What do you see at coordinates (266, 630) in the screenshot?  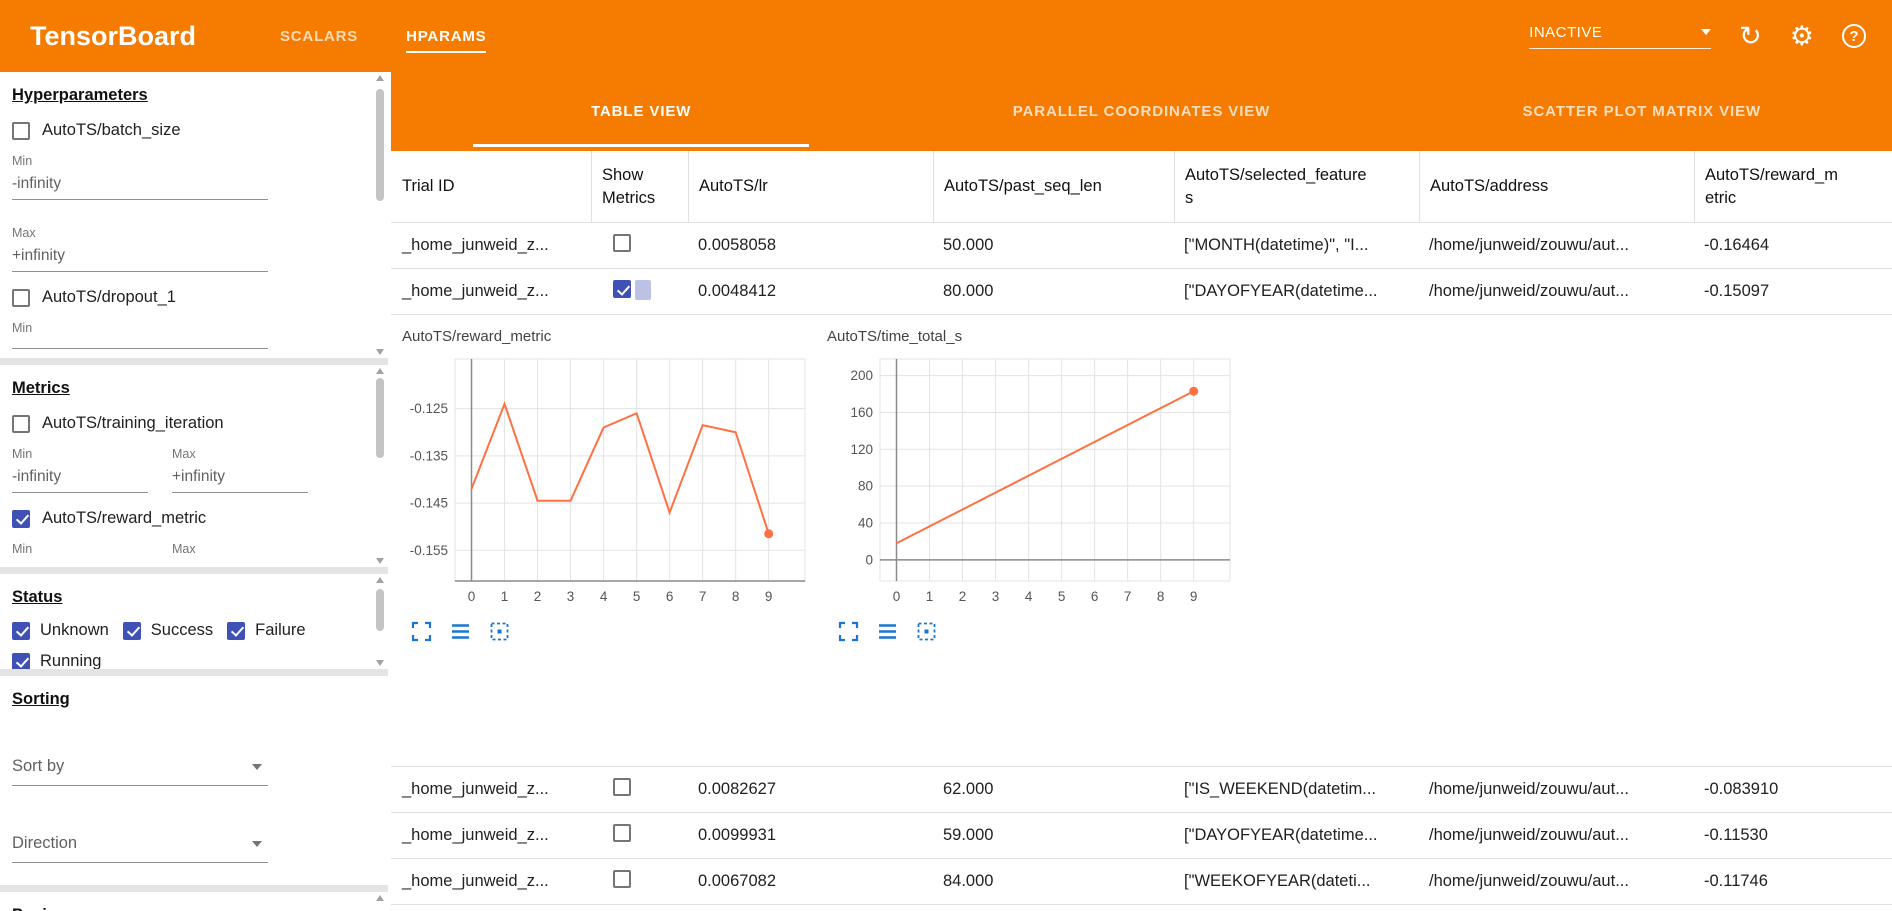 I see `status-failure: Failure` at bounding box center [266, 630].